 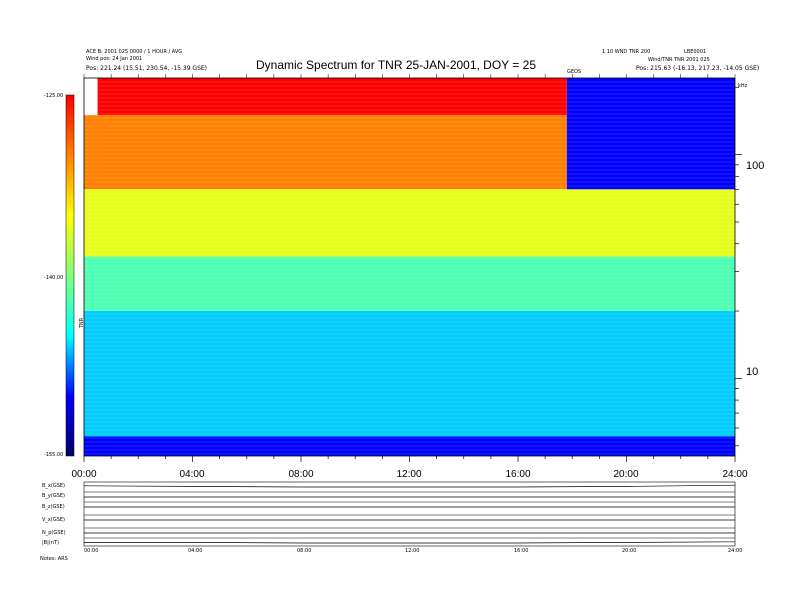 I want to click on footer-notes: Notes: ARS, so click(x=54, y=559).